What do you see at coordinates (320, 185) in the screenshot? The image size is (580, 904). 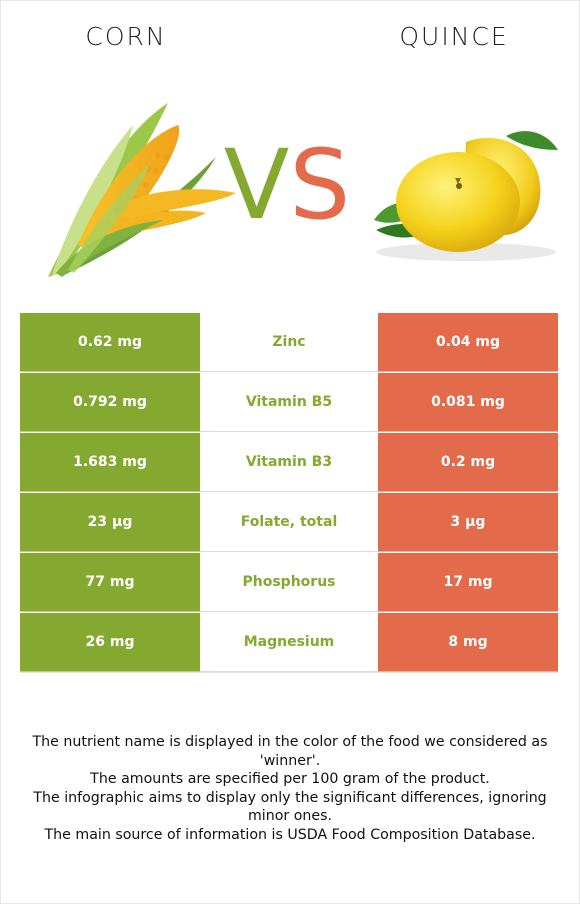 I see `vs-s: S` at bounding box center [320, 185].